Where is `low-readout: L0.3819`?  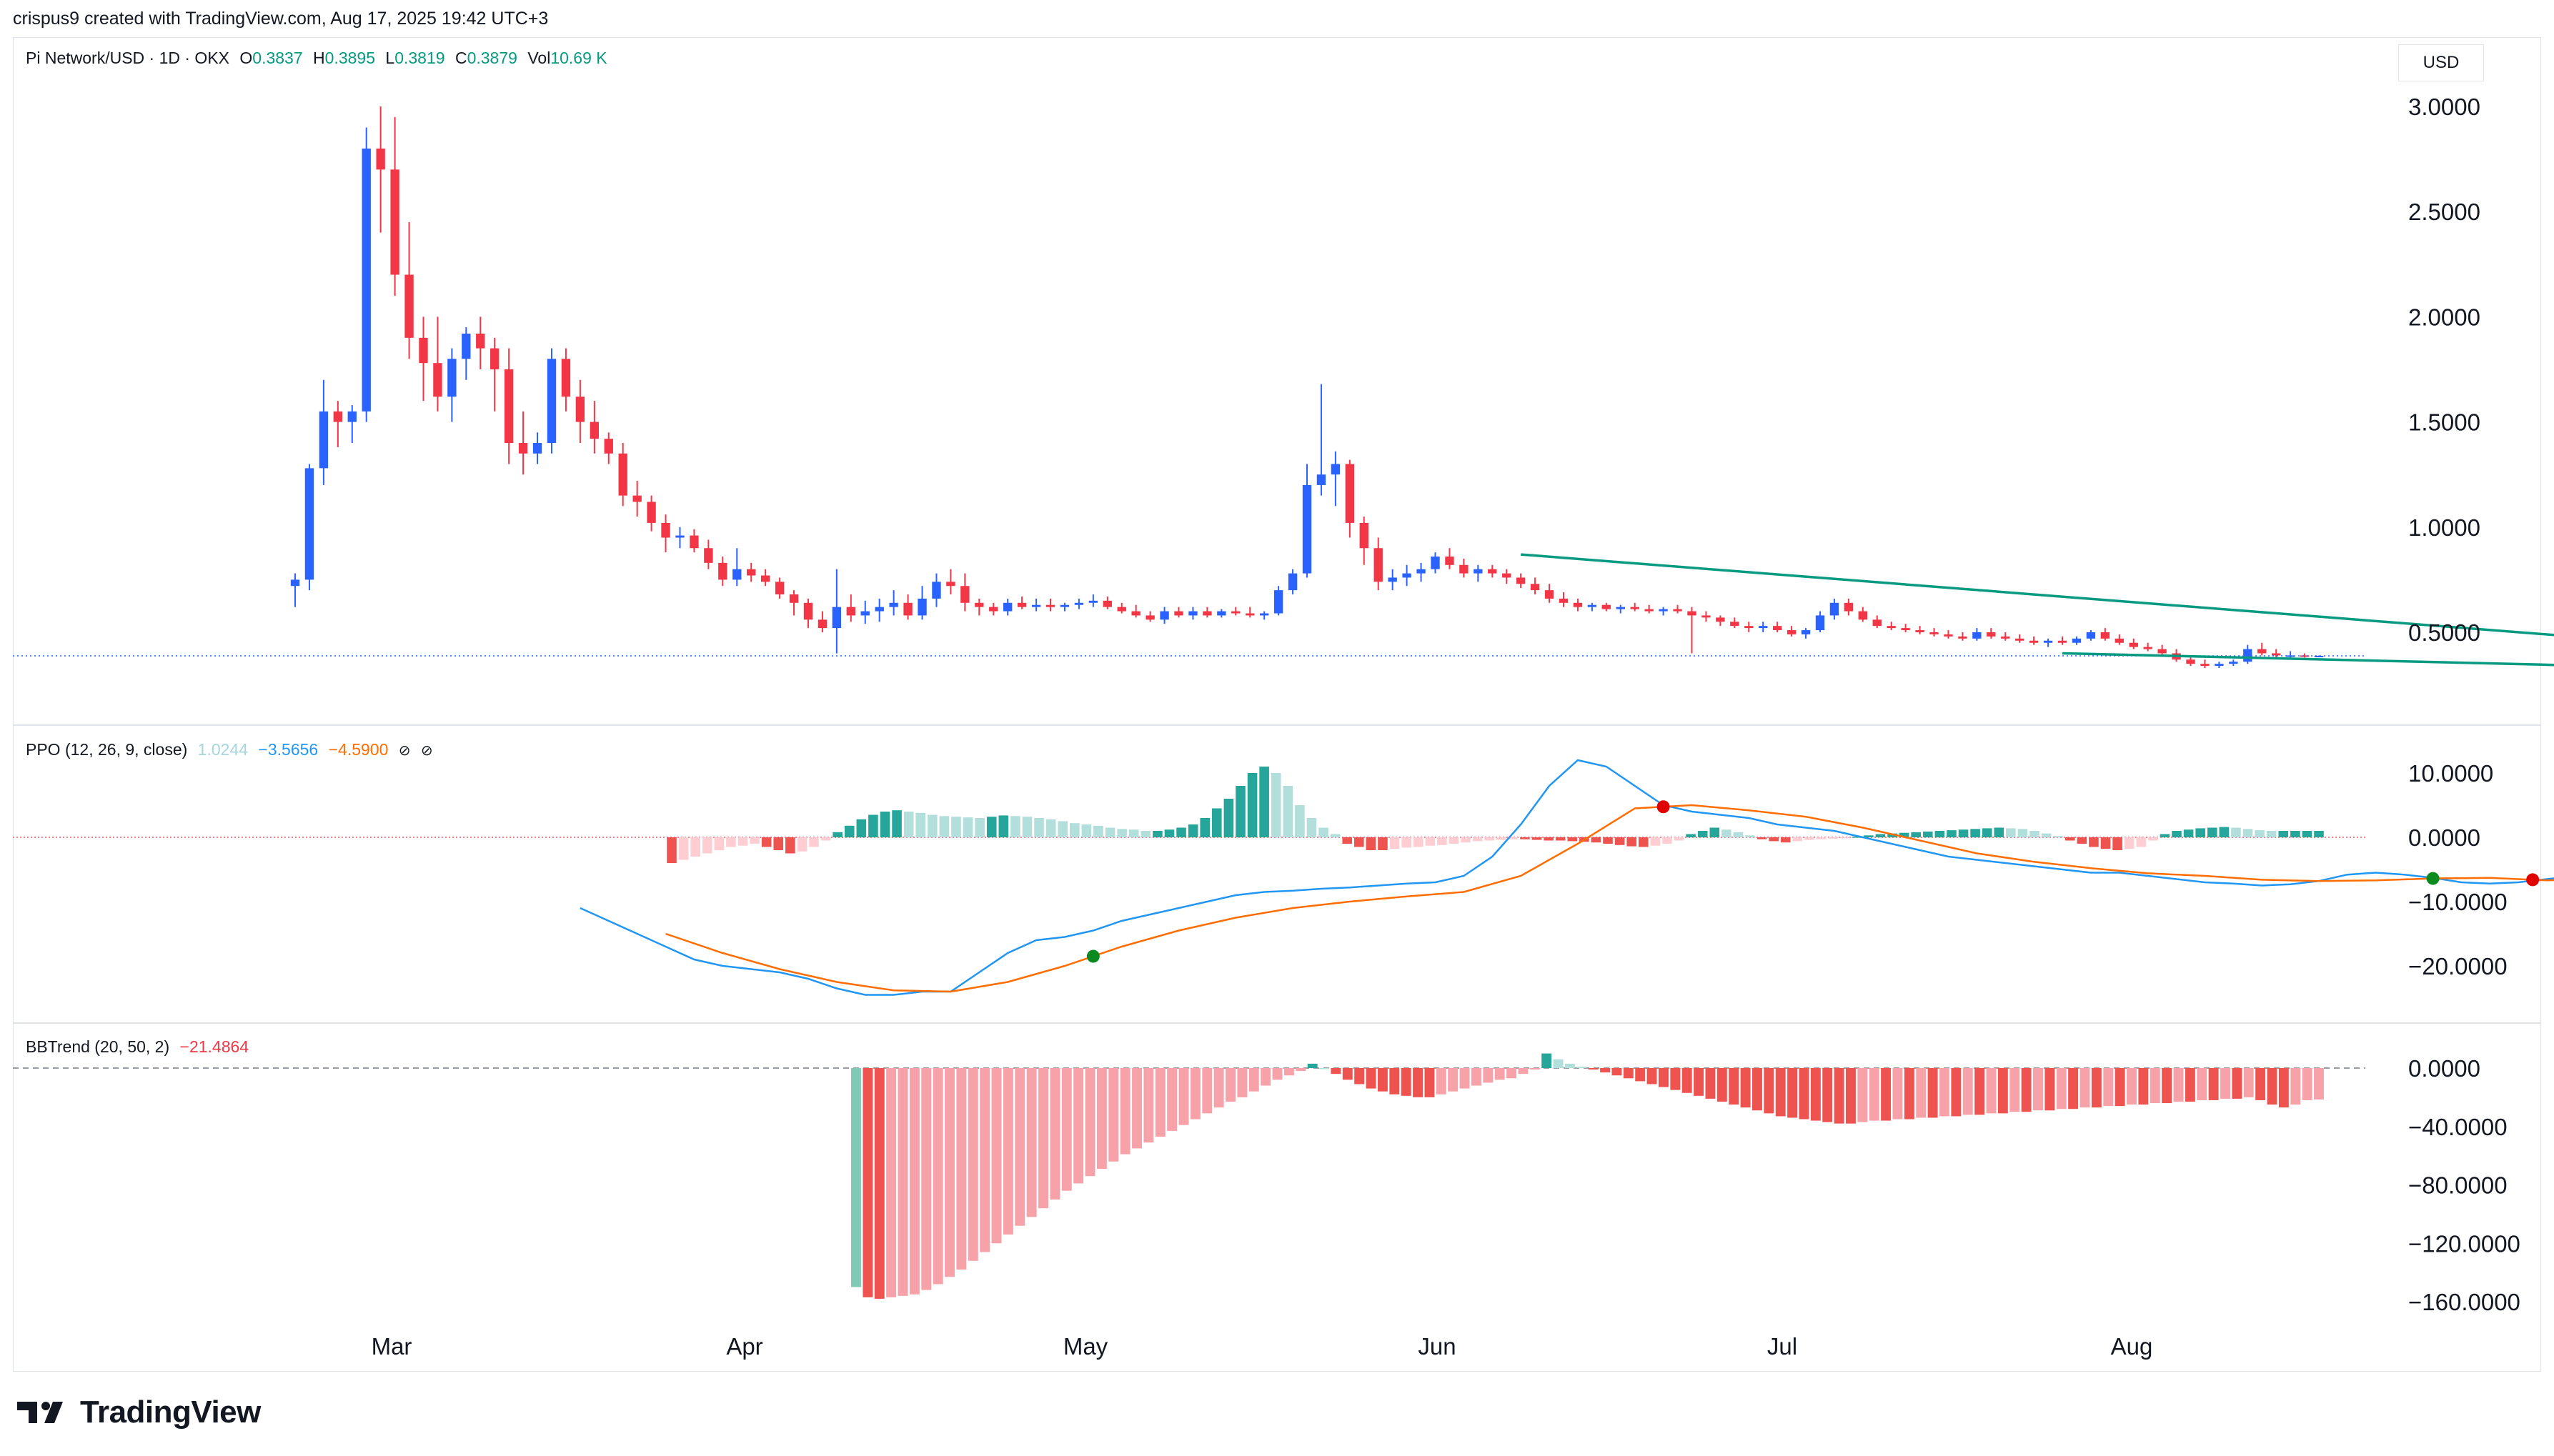
low-readout: L0.3819 is located at coordinates (415, 58).